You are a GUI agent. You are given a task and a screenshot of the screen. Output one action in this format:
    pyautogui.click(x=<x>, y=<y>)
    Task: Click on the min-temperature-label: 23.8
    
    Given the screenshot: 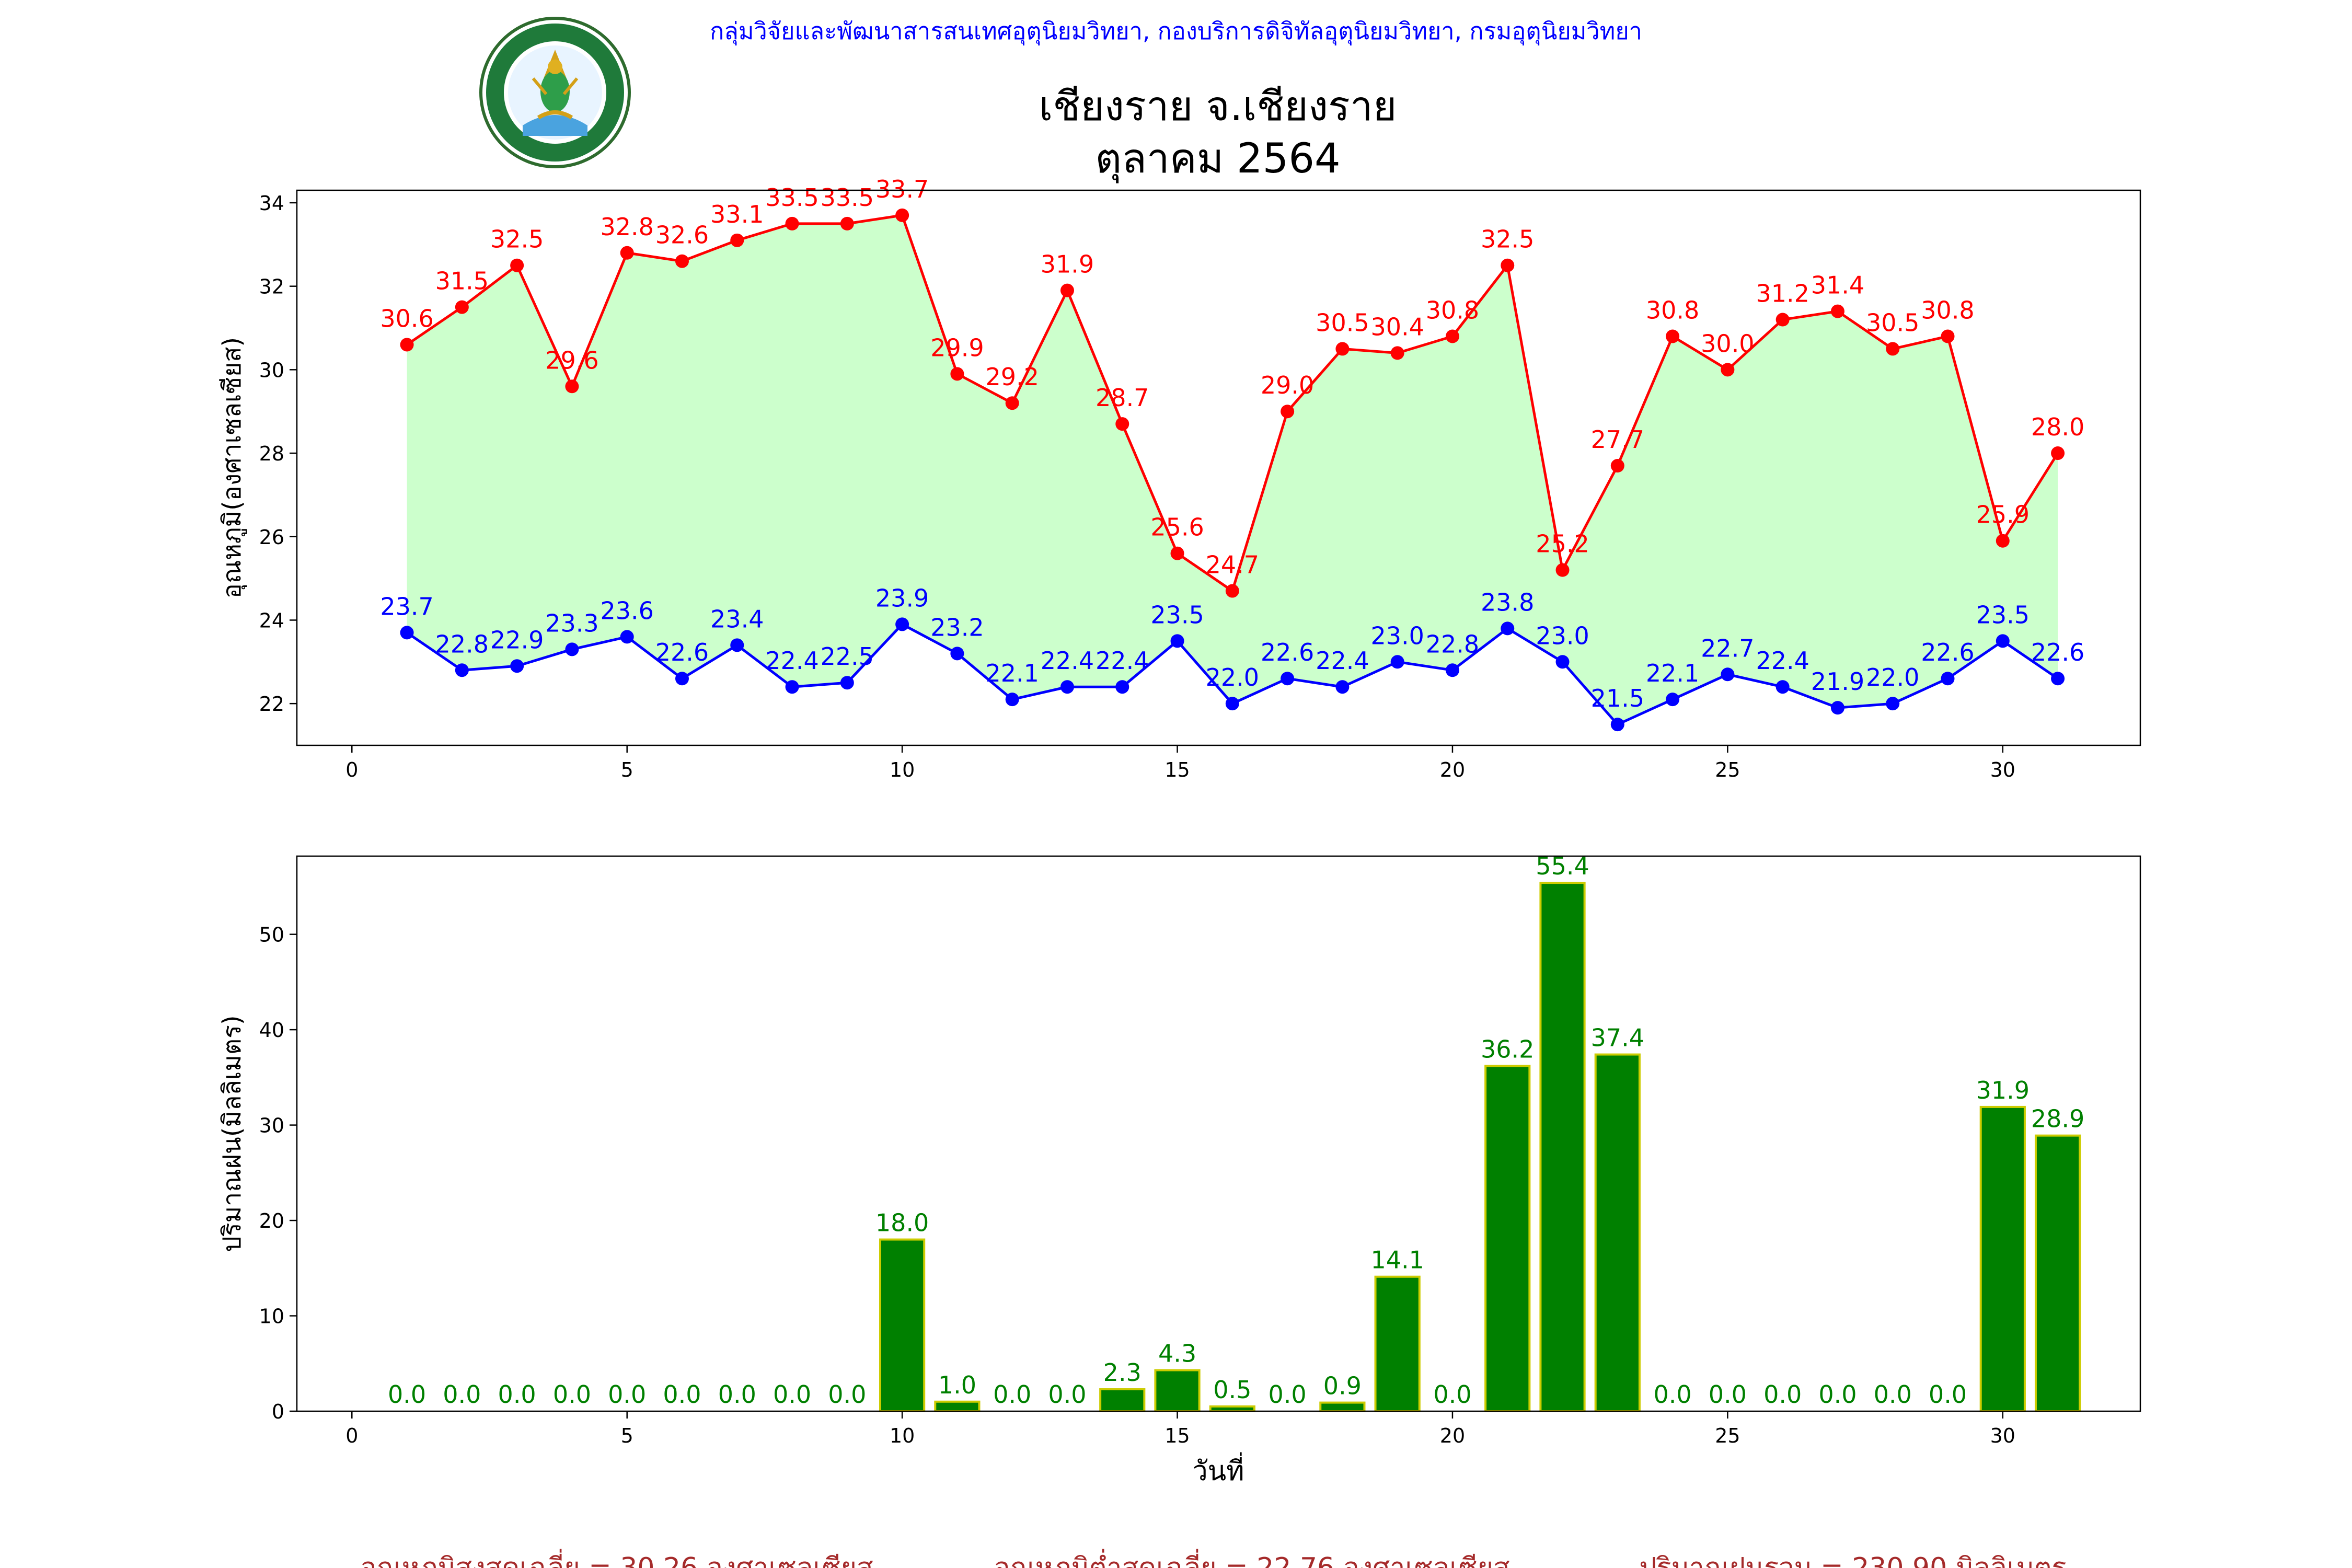 What is the action you would take?
    pyautogui.click(x=1507, y=602)
    